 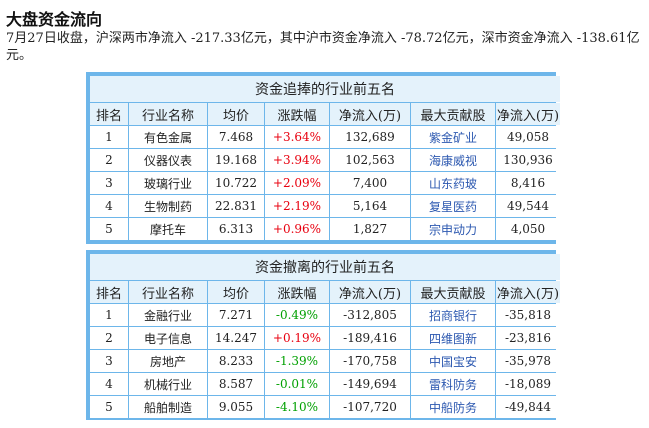 I want to click on avg-price-cell: 6.313, so click(x=236, y=229).